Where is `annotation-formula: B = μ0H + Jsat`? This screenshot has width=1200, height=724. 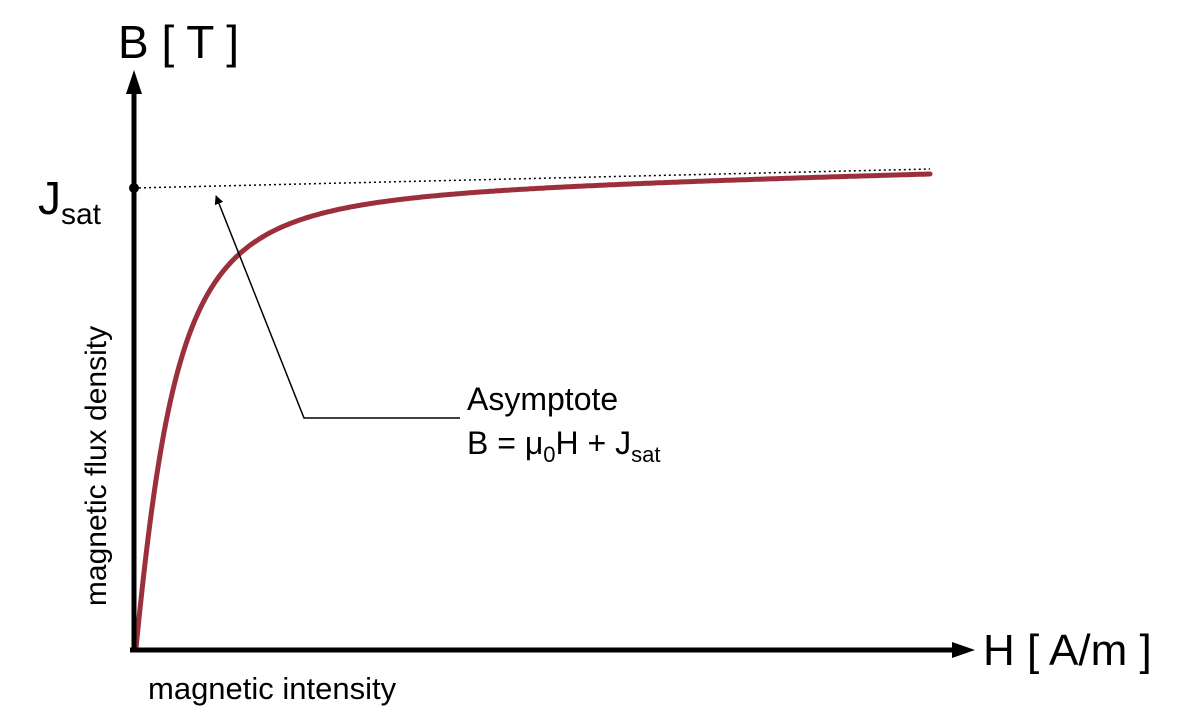
annotation-formula: B = μ0H + Jsat is located at coordinates (563, 446).